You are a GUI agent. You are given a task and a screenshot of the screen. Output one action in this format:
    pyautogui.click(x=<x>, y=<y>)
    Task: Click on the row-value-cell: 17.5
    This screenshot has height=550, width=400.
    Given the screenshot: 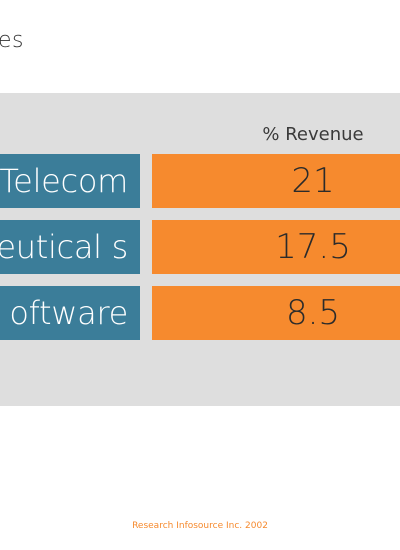 What is the action you would take?
    pyautogui.click(x=276, y=247)
    